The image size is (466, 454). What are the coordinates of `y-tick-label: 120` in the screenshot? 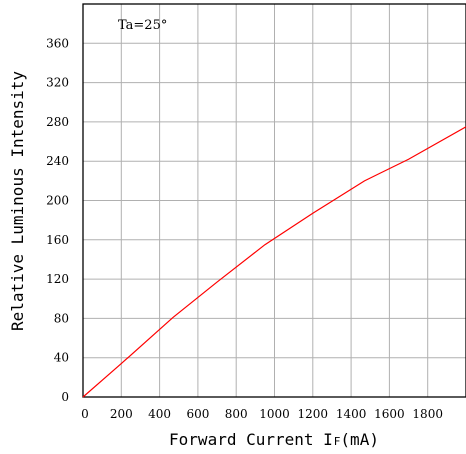 It's located at (57, 279).